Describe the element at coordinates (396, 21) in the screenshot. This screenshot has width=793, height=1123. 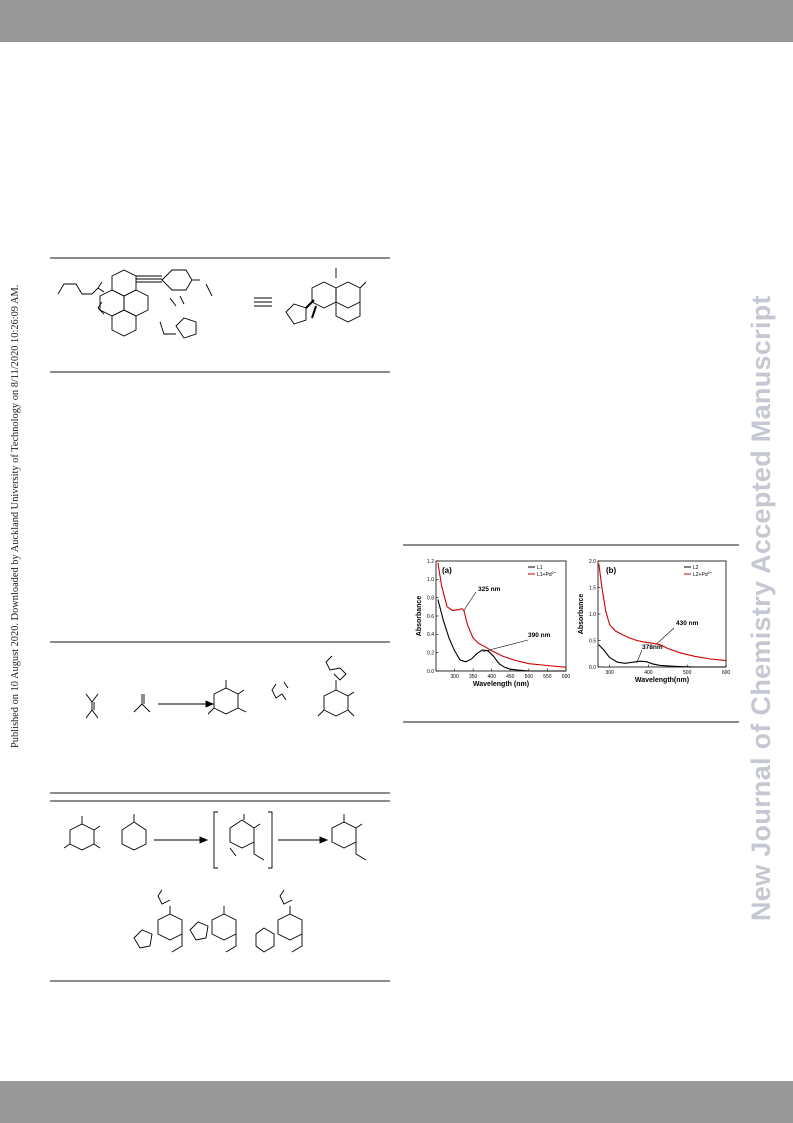
I see `header-band` at that location.